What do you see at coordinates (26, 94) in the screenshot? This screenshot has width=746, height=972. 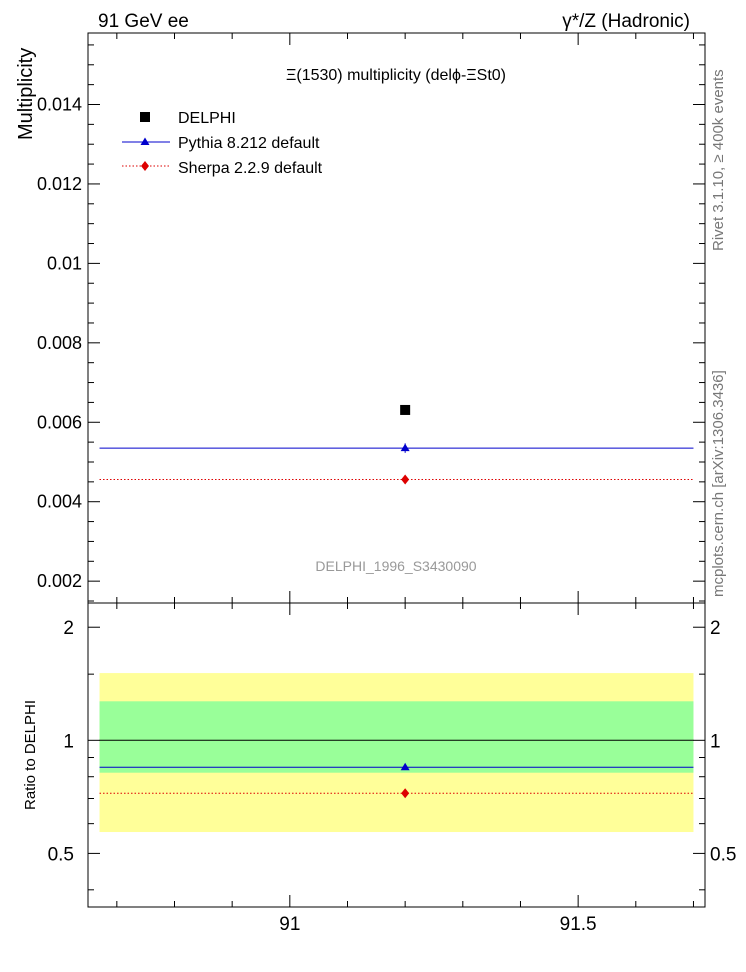 I see `main-y-axis-label: Multiplicity` at bounding box center [26, 94].